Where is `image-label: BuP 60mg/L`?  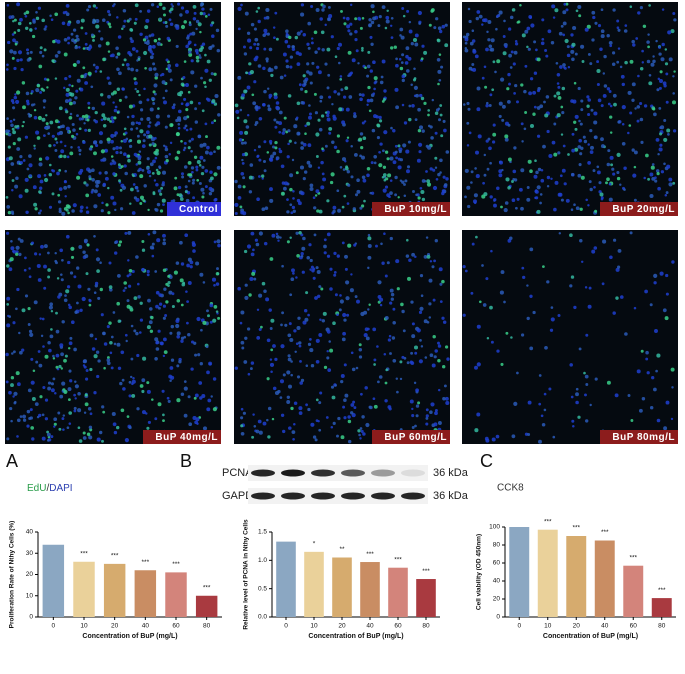
image-label: BuP 60mg/L is located at coordinates (415, 437).